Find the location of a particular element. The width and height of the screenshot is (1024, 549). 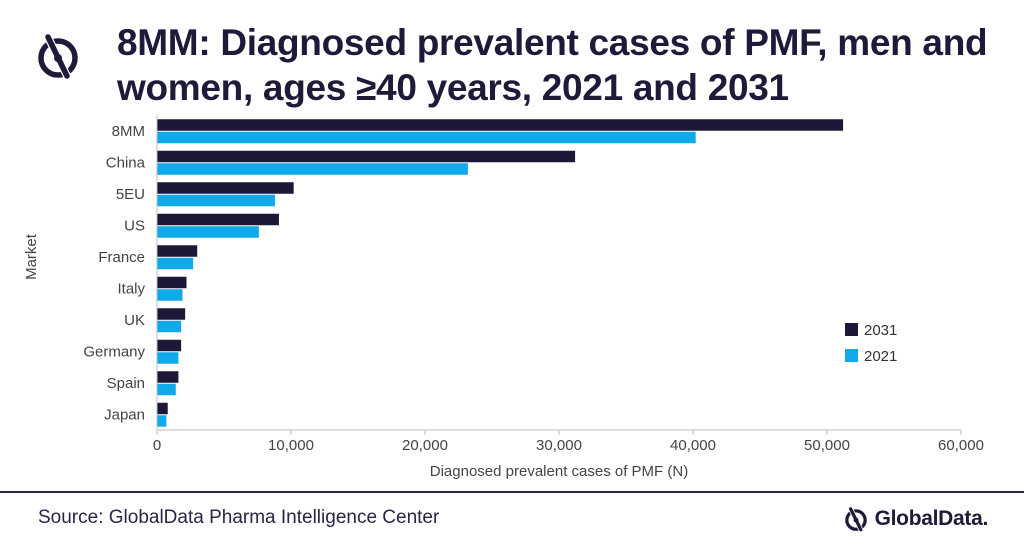

bar-2031-italy is located at coordinates (172, 282).